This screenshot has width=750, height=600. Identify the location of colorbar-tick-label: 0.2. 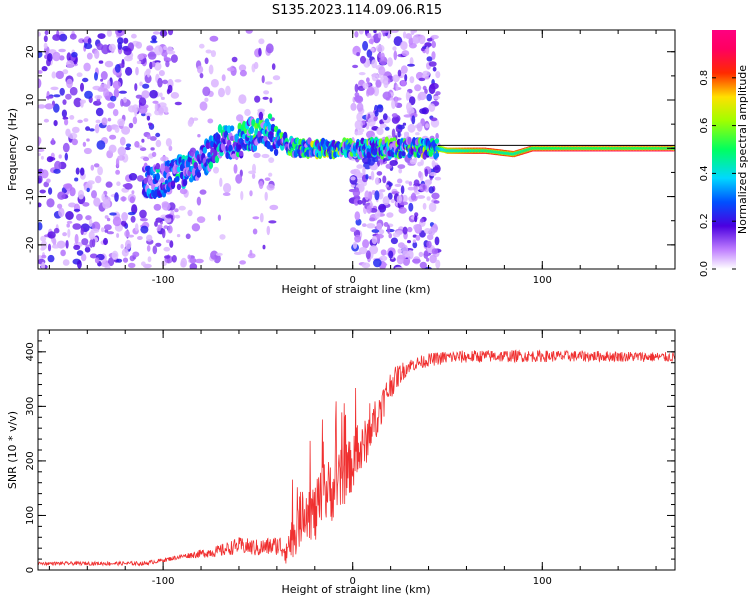
(704, 221).